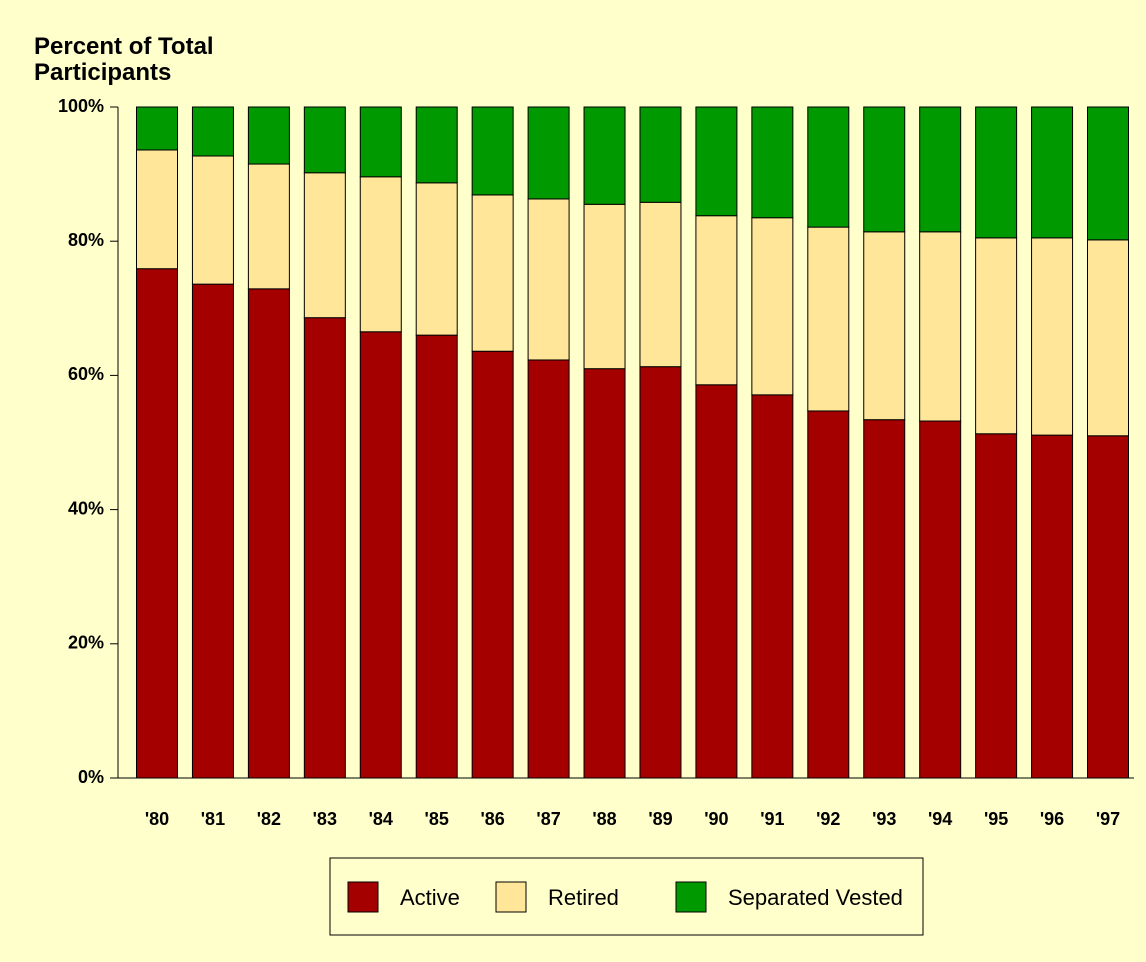 The height and width of the screenshot is (962, 1146). Describe the element at coordinates (86, 508) in the screenshot. I see `y-tick-label: 40%` at that location.